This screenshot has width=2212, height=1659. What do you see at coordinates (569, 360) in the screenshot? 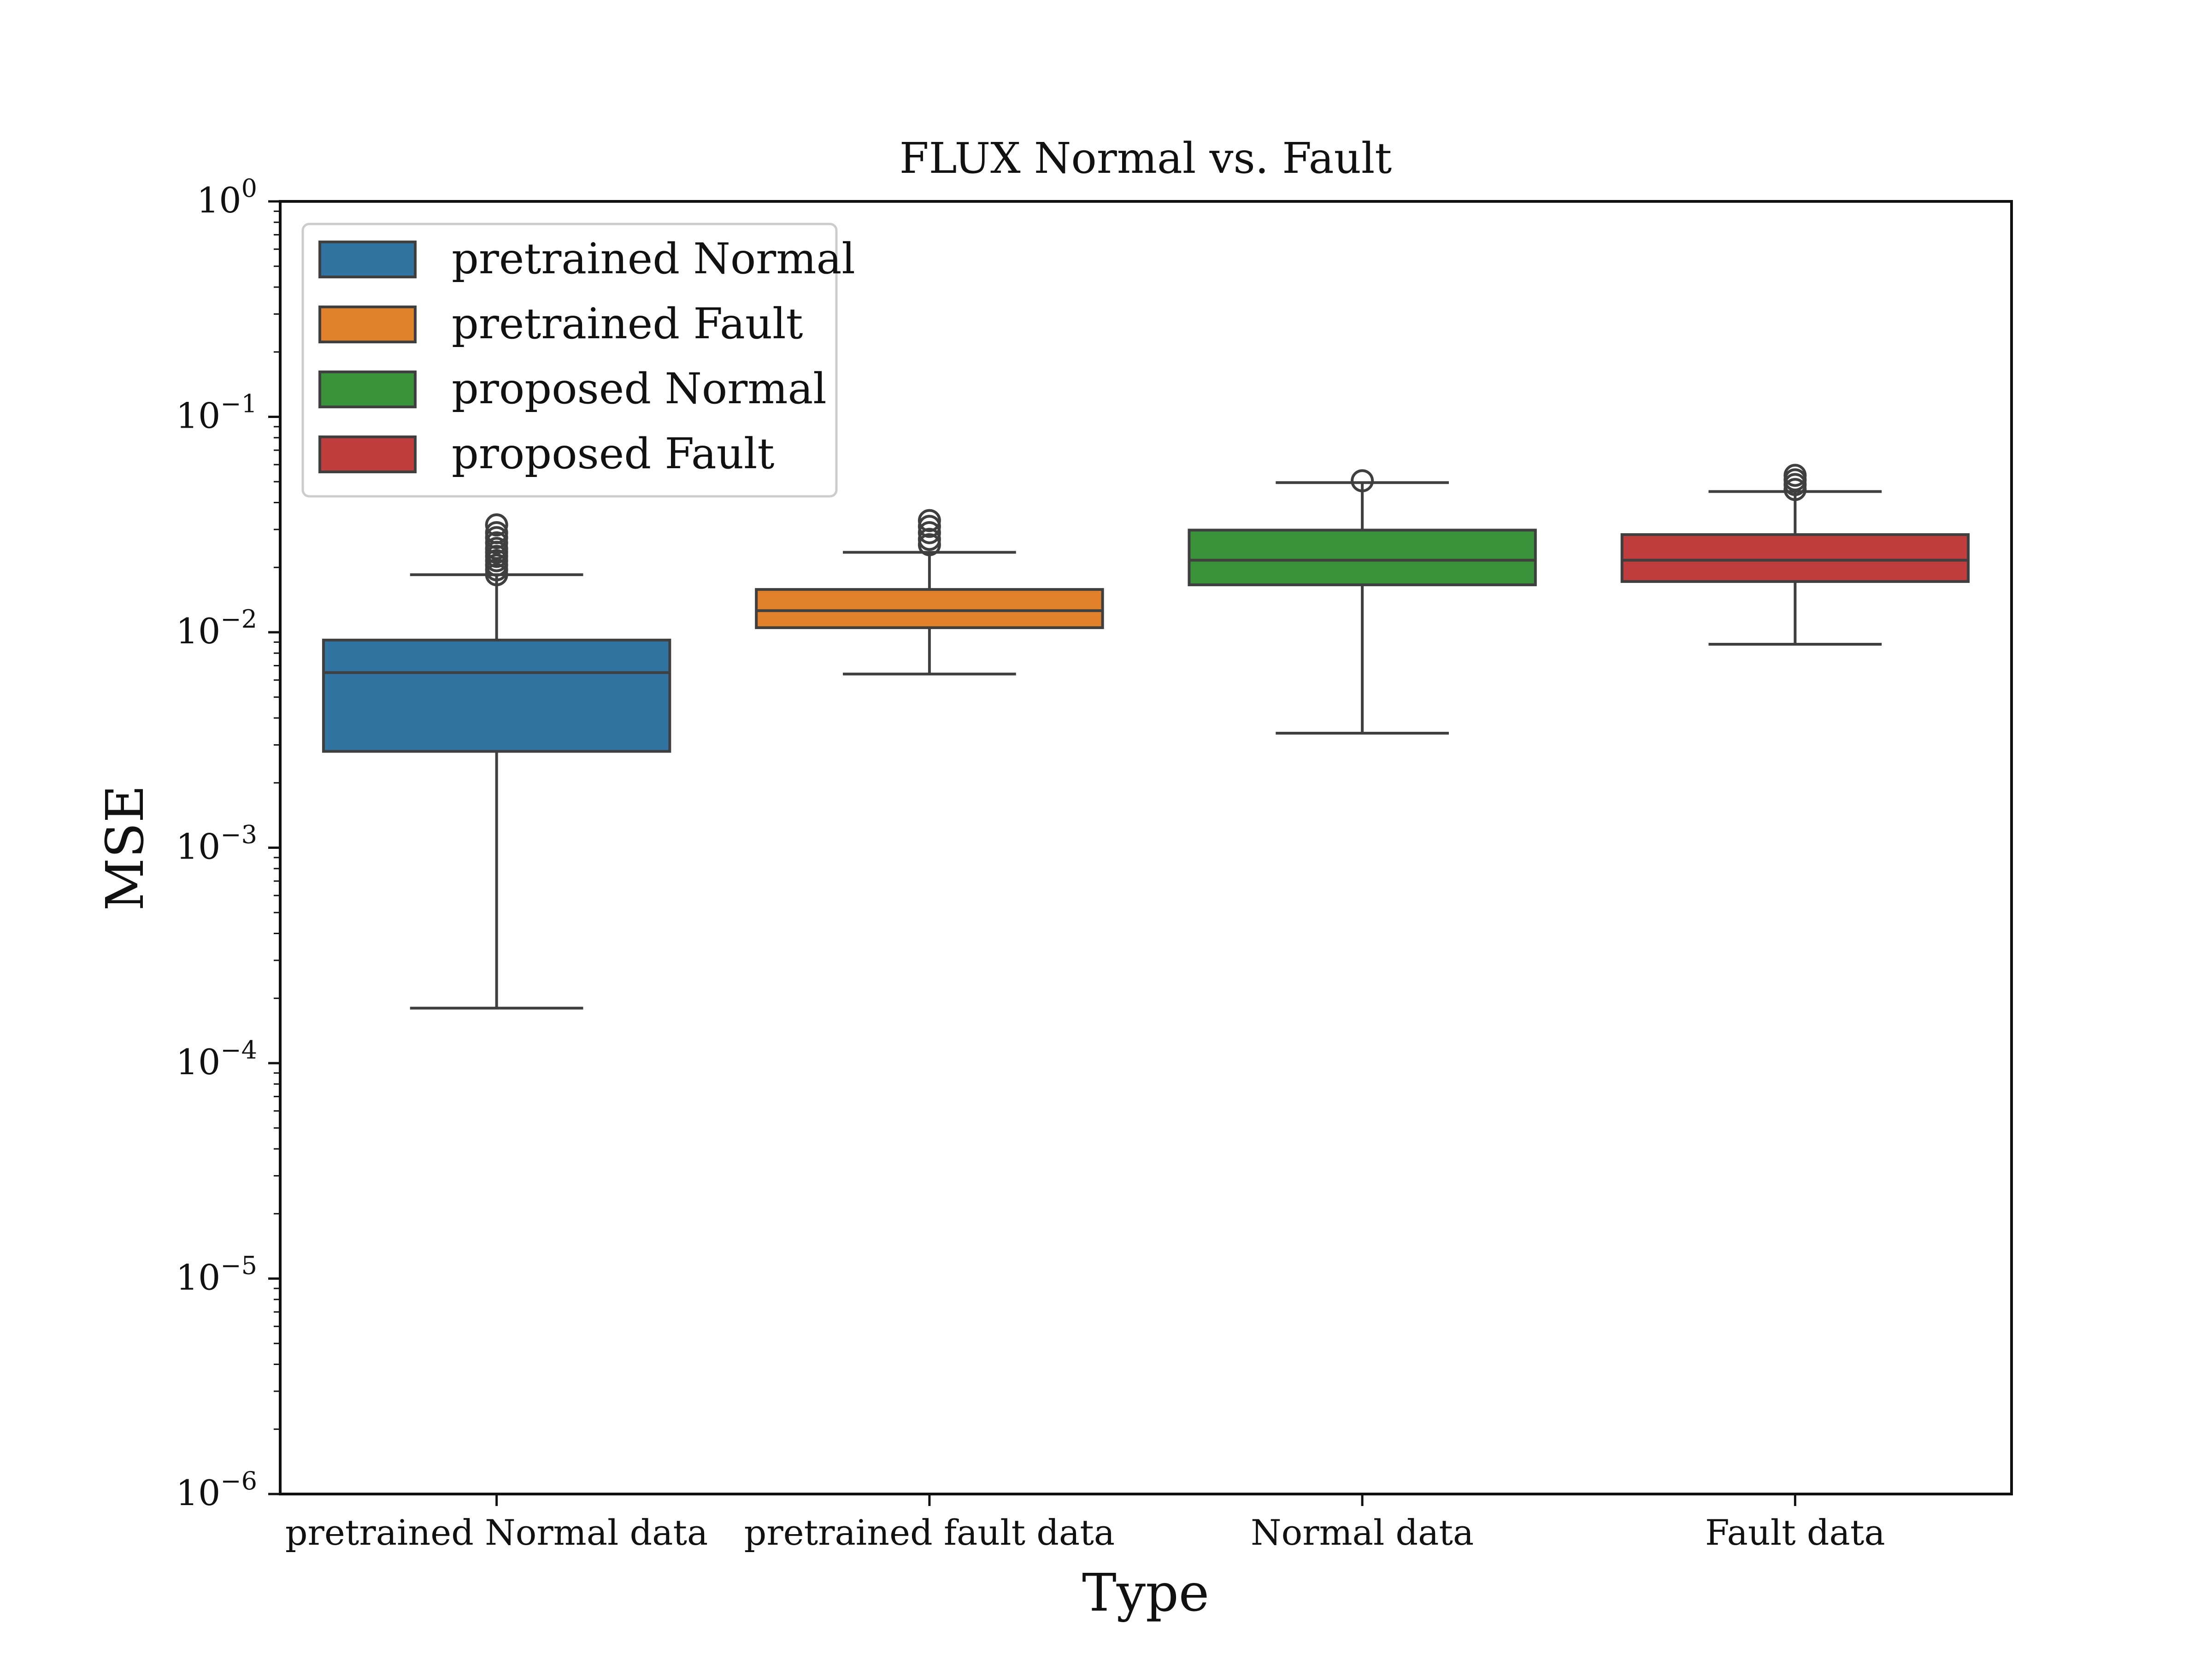
I see `legend-frame` at bounding box center [569, 360].